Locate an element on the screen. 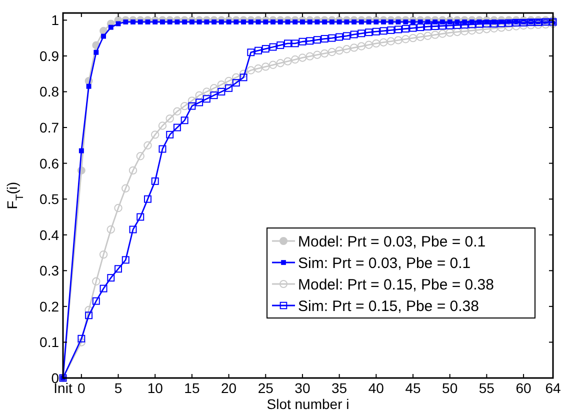 The height and width of the screenshot is (415, 561). x-tick-label: 45 is located at coordinates (413, 388).